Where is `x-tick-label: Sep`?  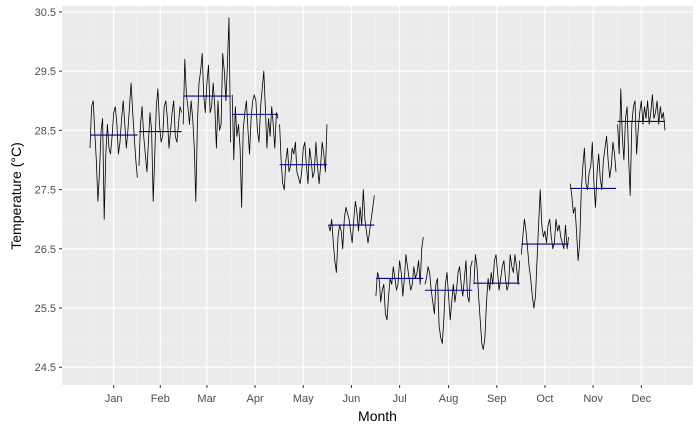
x-tick-label: Sep is located at coordinates (497, 399).